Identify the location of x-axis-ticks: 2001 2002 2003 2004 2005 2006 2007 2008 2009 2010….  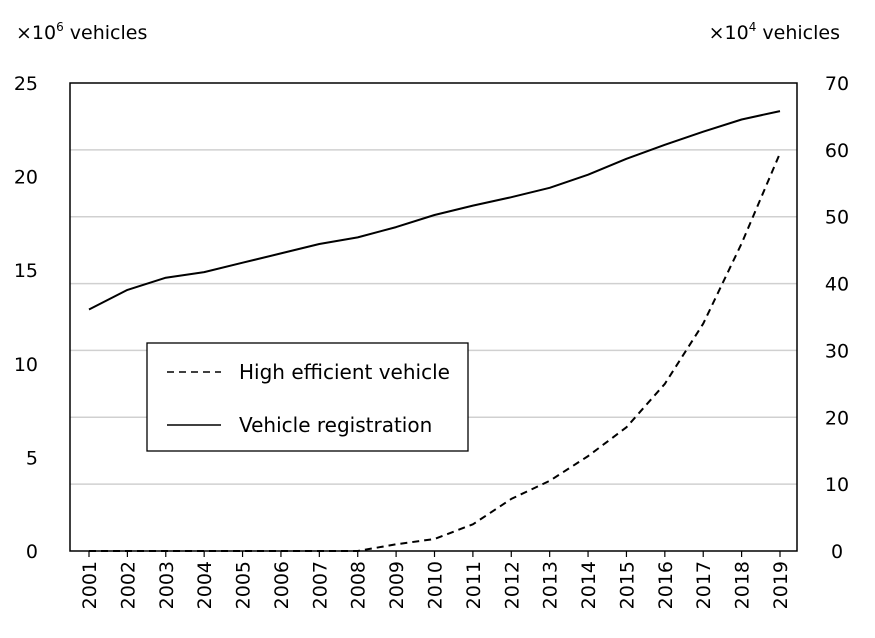
(435, 580).